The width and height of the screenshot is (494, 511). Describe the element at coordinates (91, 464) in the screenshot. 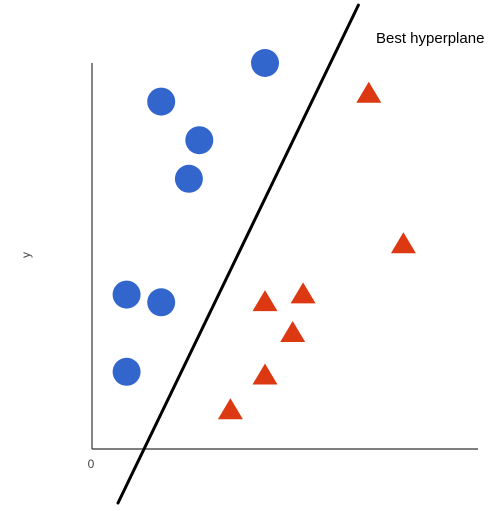

I see `x-tick-label-zero: 0` at that location.